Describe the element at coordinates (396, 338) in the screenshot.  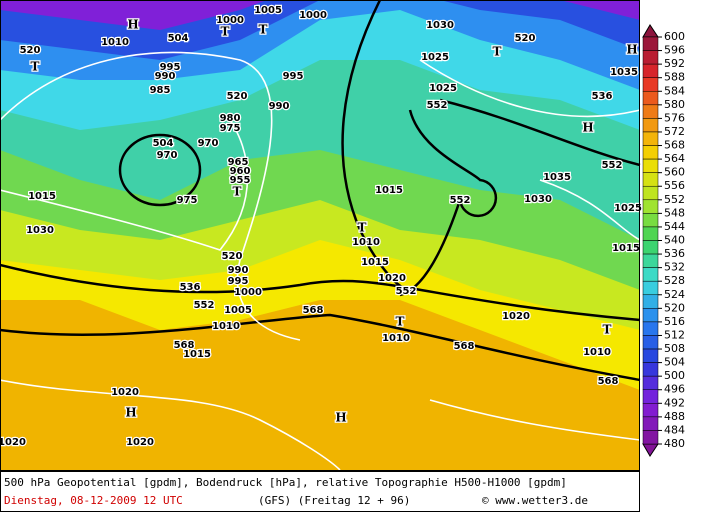
I see `map-label: 1010` at that location.